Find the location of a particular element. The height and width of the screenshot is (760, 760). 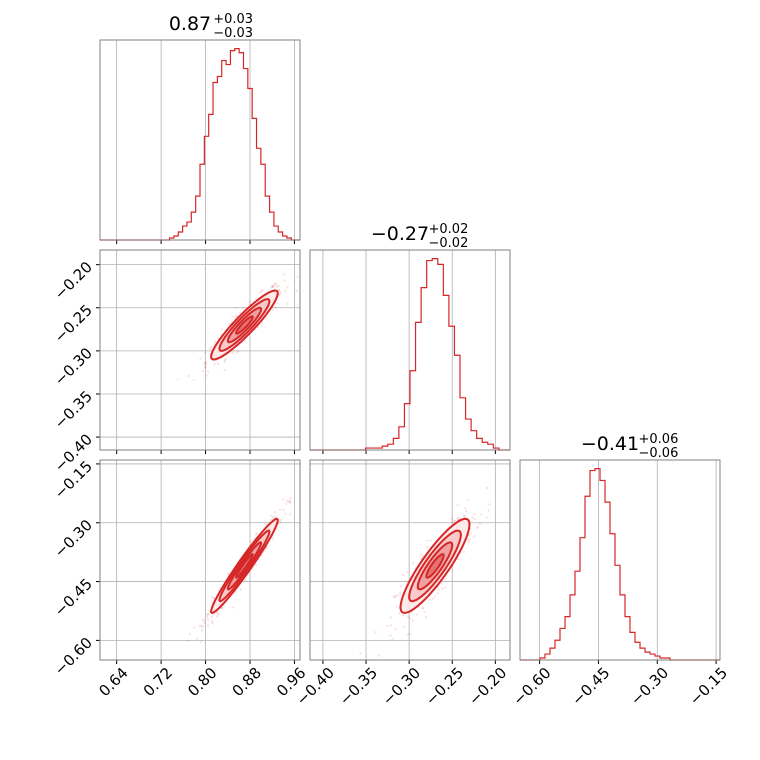

x-tick-label: −0.15 is located at coordinates (708, 686).